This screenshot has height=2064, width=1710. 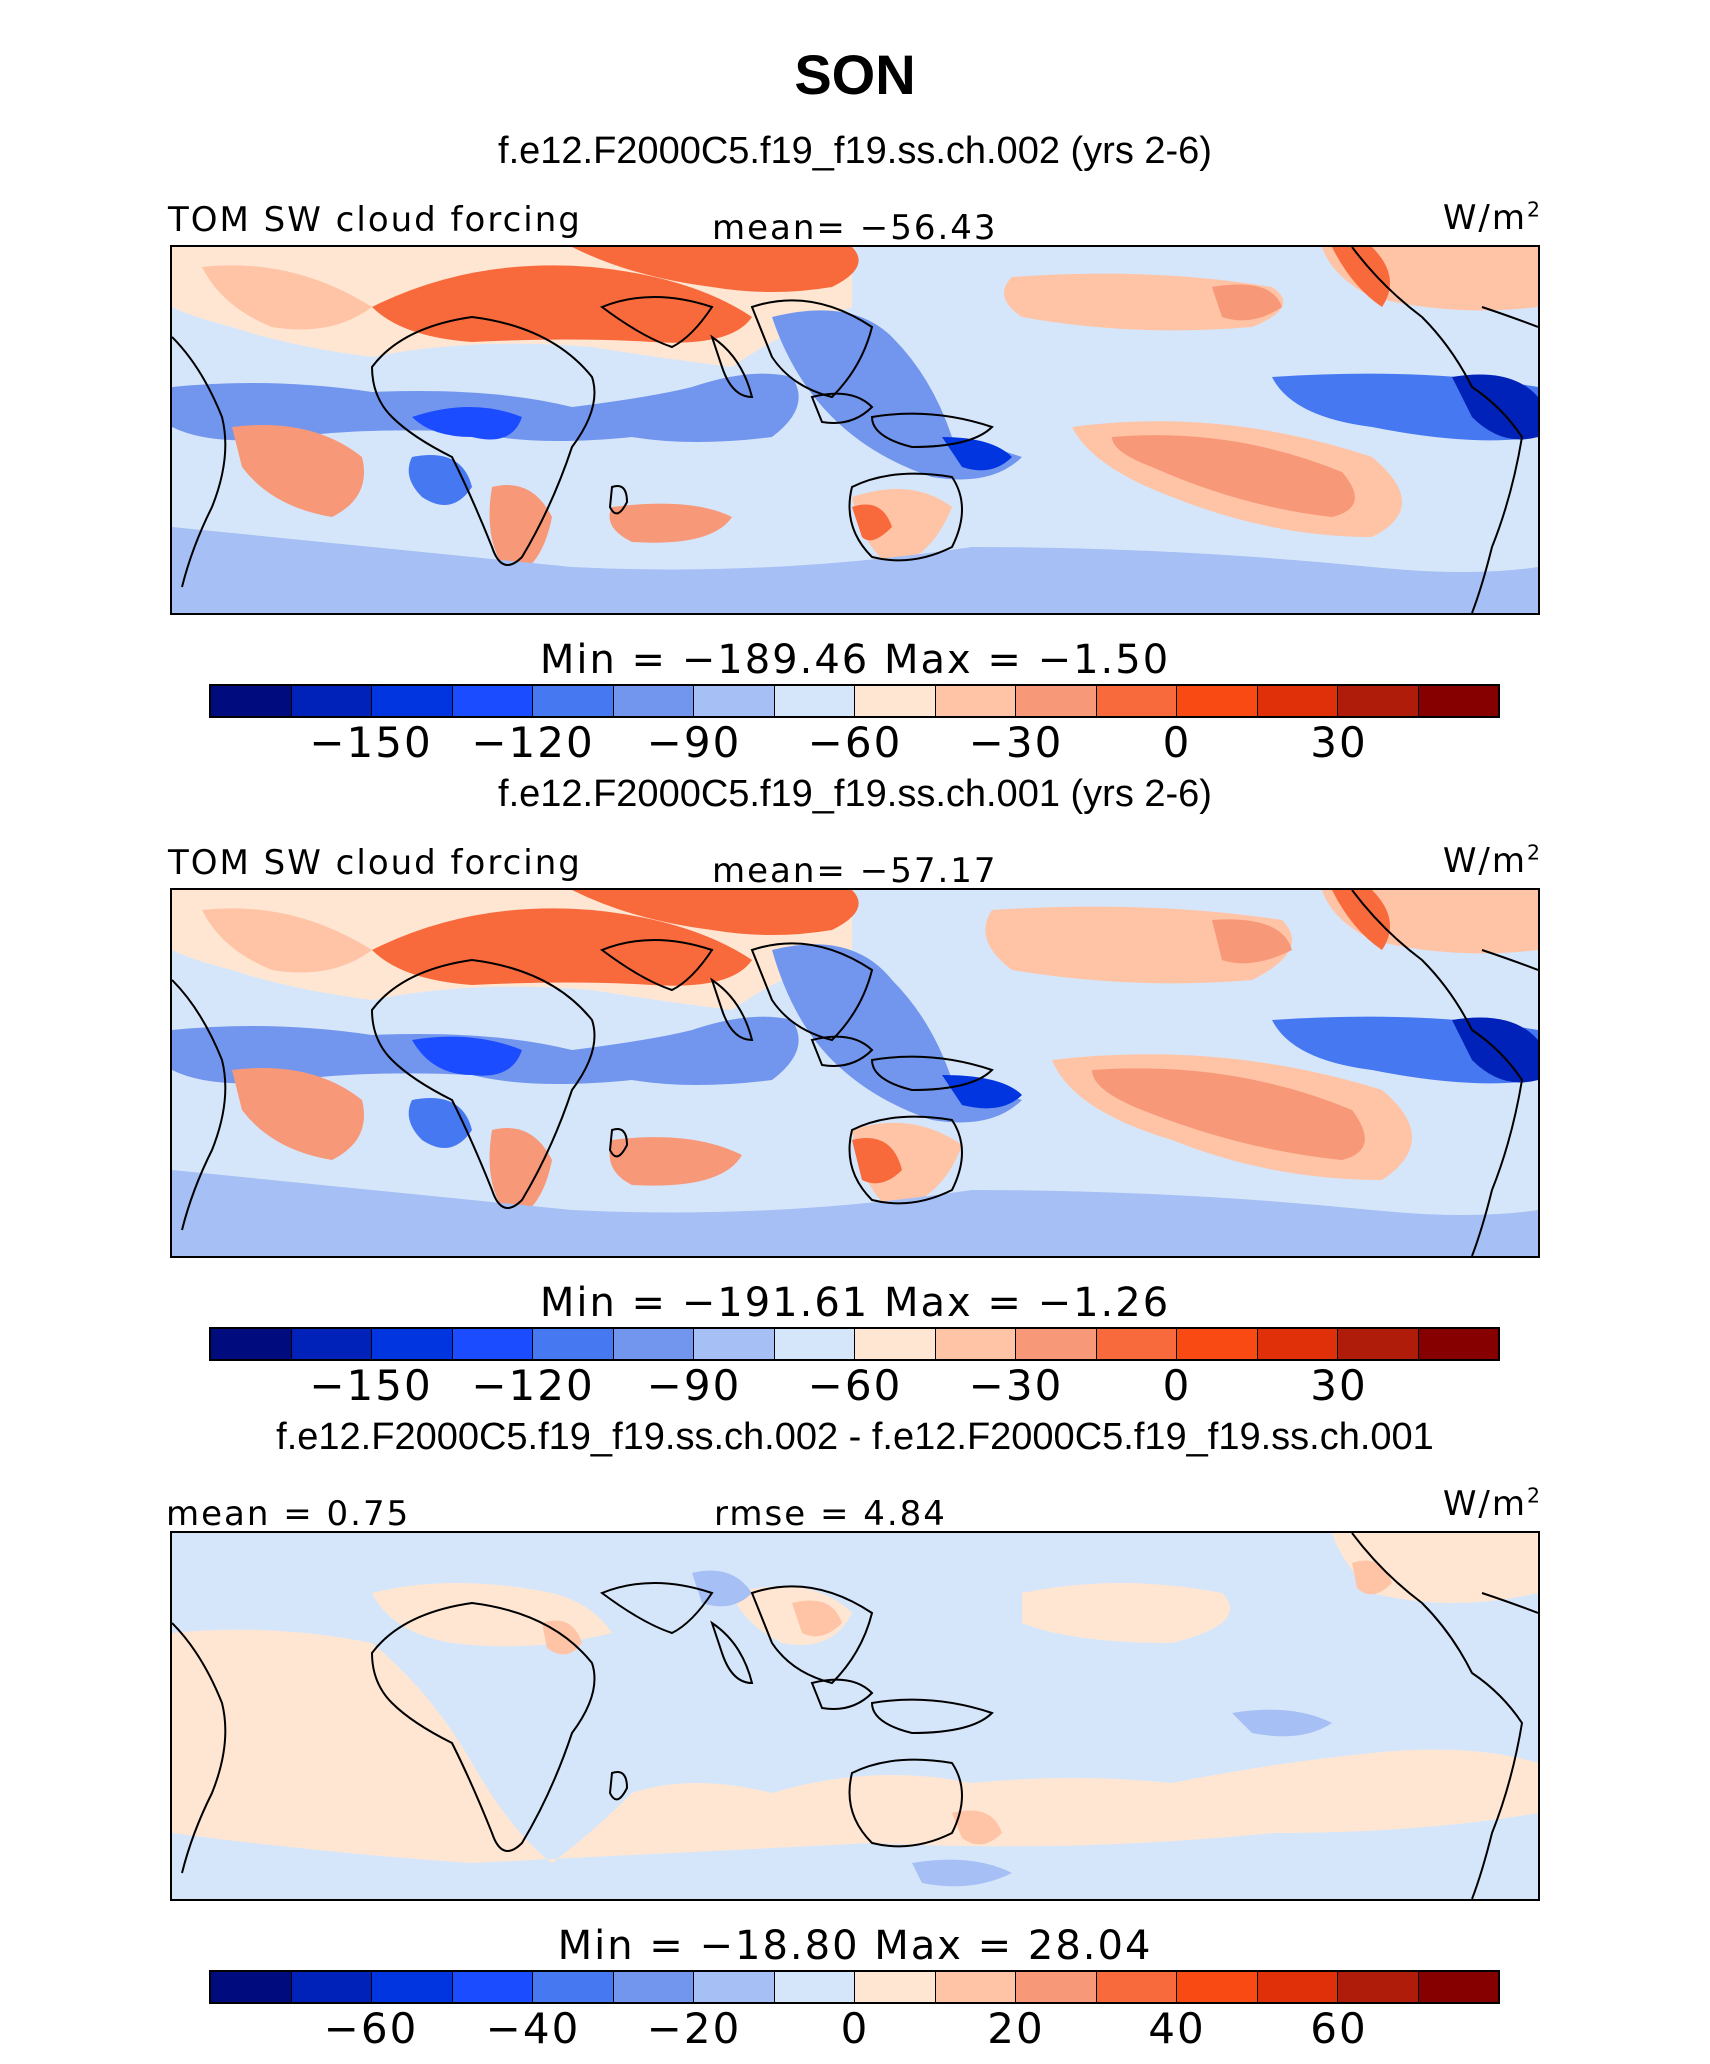 What do you see at coordinates (1339, 742) in the screenshot?
I see `panel1-tick: 30` at bounding box center [1339, 742].